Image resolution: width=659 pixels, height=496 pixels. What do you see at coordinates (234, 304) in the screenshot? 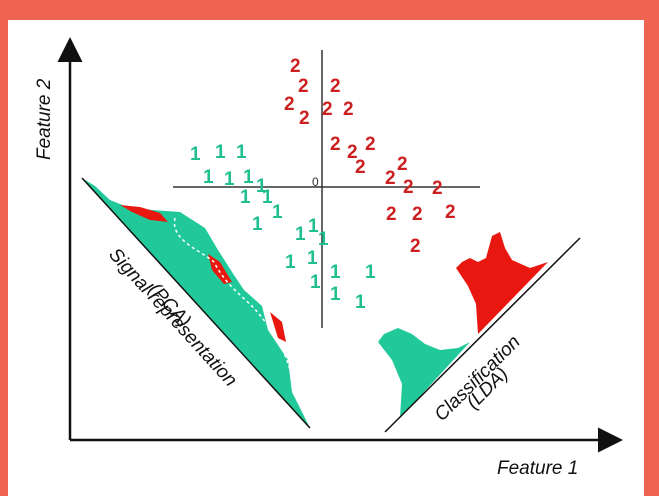
I see `pca-overlap-curve` at bounding box center [234, 304].